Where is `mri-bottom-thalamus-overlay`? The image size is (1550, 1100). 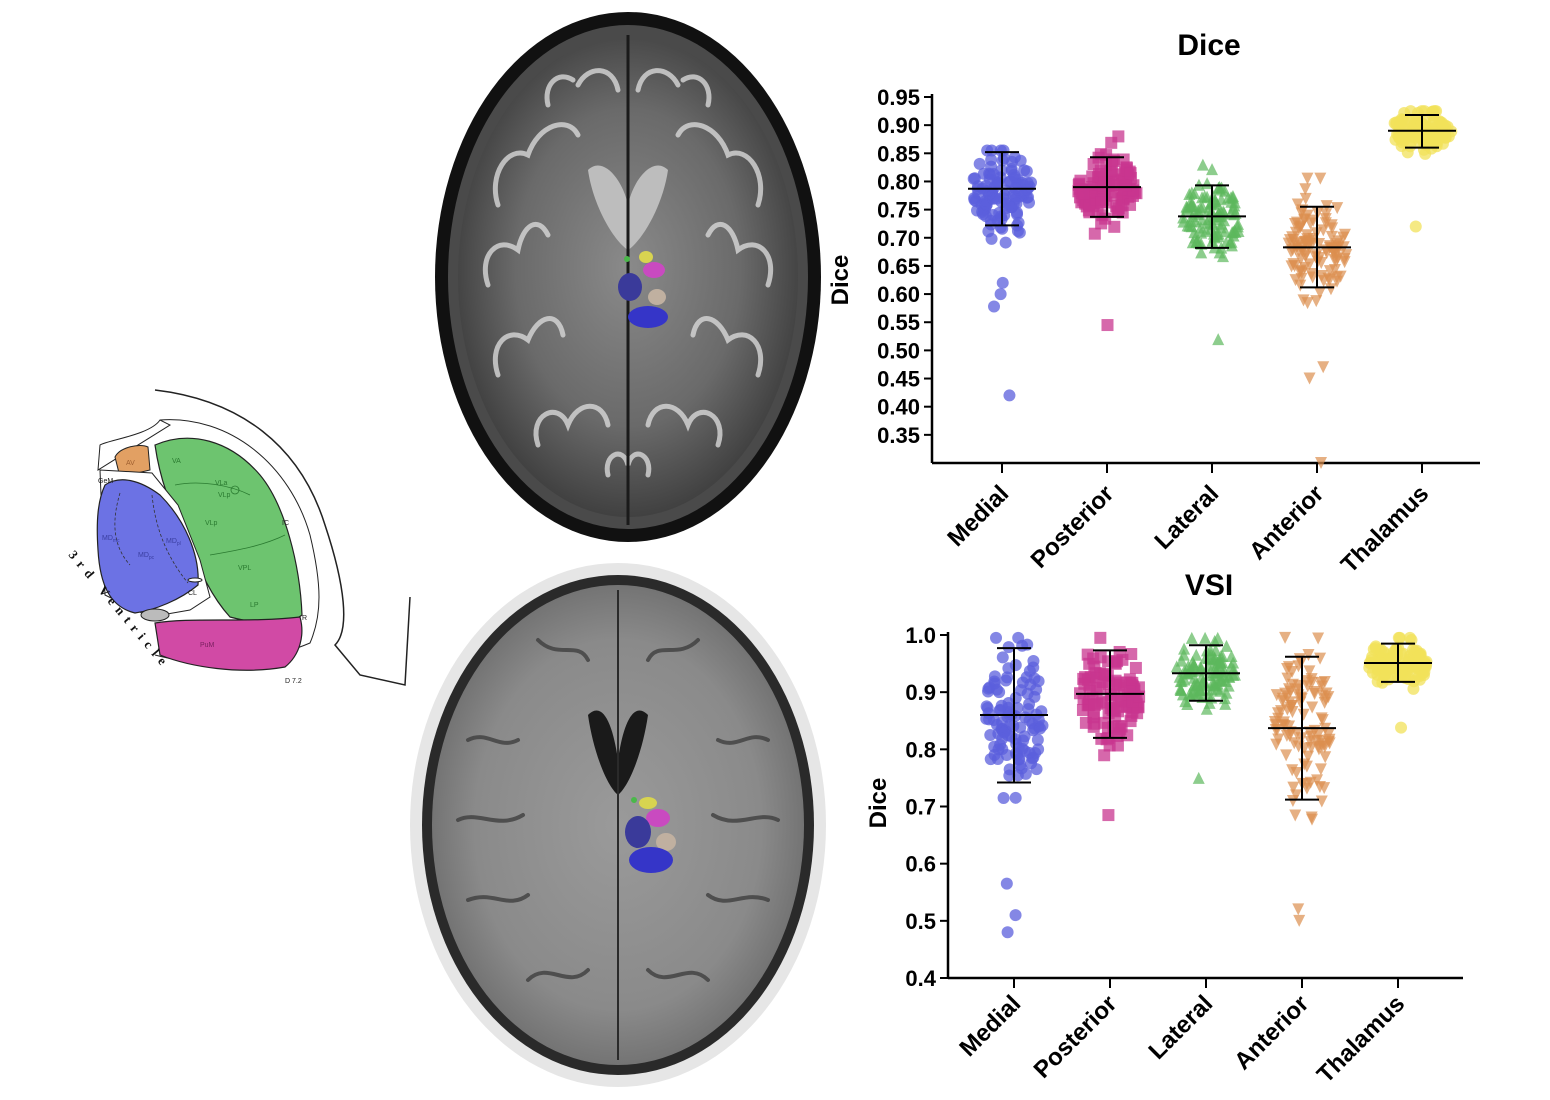
mri-bottom-thalamus-overlay is located at coordinates (650, 835).